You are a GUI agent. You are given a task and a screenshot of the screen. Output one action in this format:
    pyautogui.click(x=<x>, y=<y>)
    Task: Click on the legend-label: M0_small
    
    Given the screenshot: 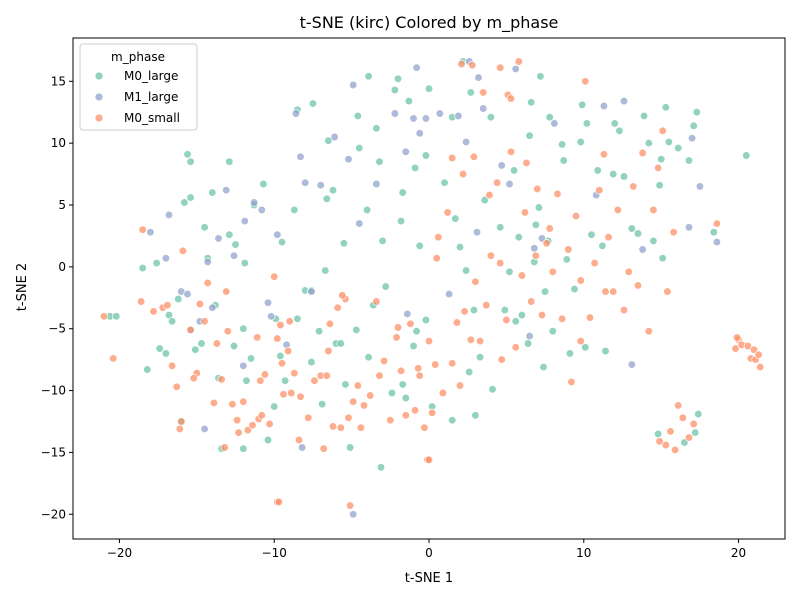 What is the action you would take?
    pyautogui.click(x=152, y=118)
    